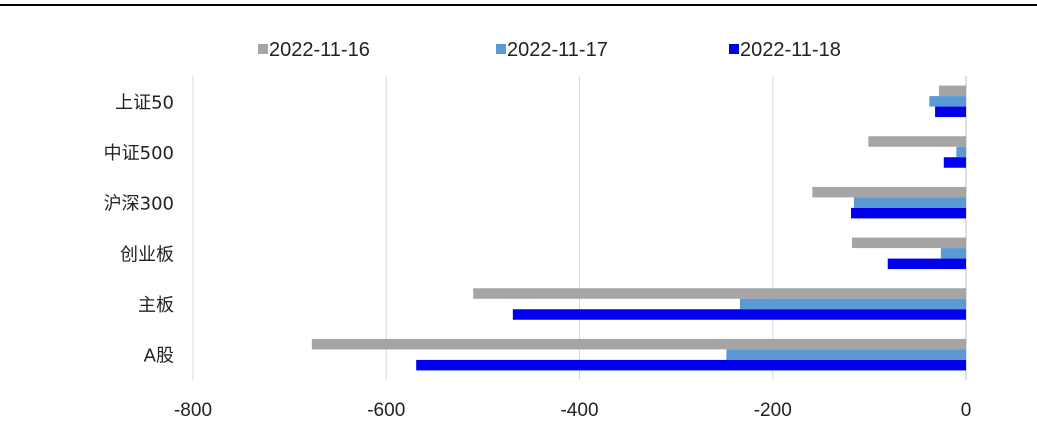 This screenshot has height=439, width=1037. I want to click on x-tick-labels: -800 -600 -400 -200 0, so click(572, 410).